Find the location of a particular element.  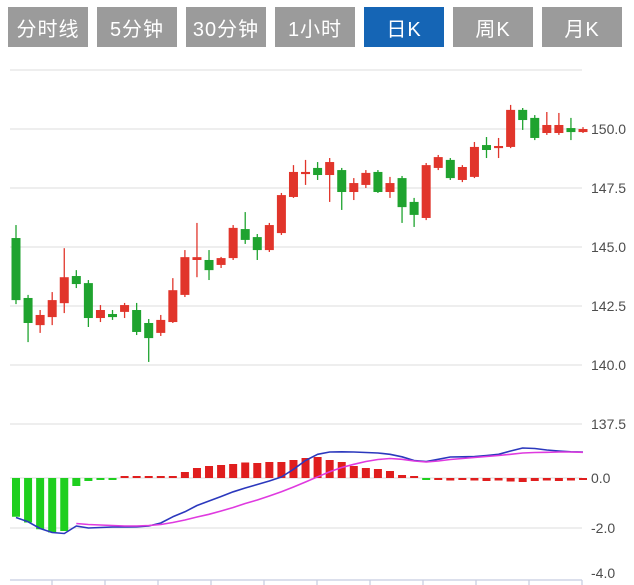

period-tabbar: 分时线 5分钟 30分钟 1小时 日K 周K 月K is located at coordinates (315, 27).